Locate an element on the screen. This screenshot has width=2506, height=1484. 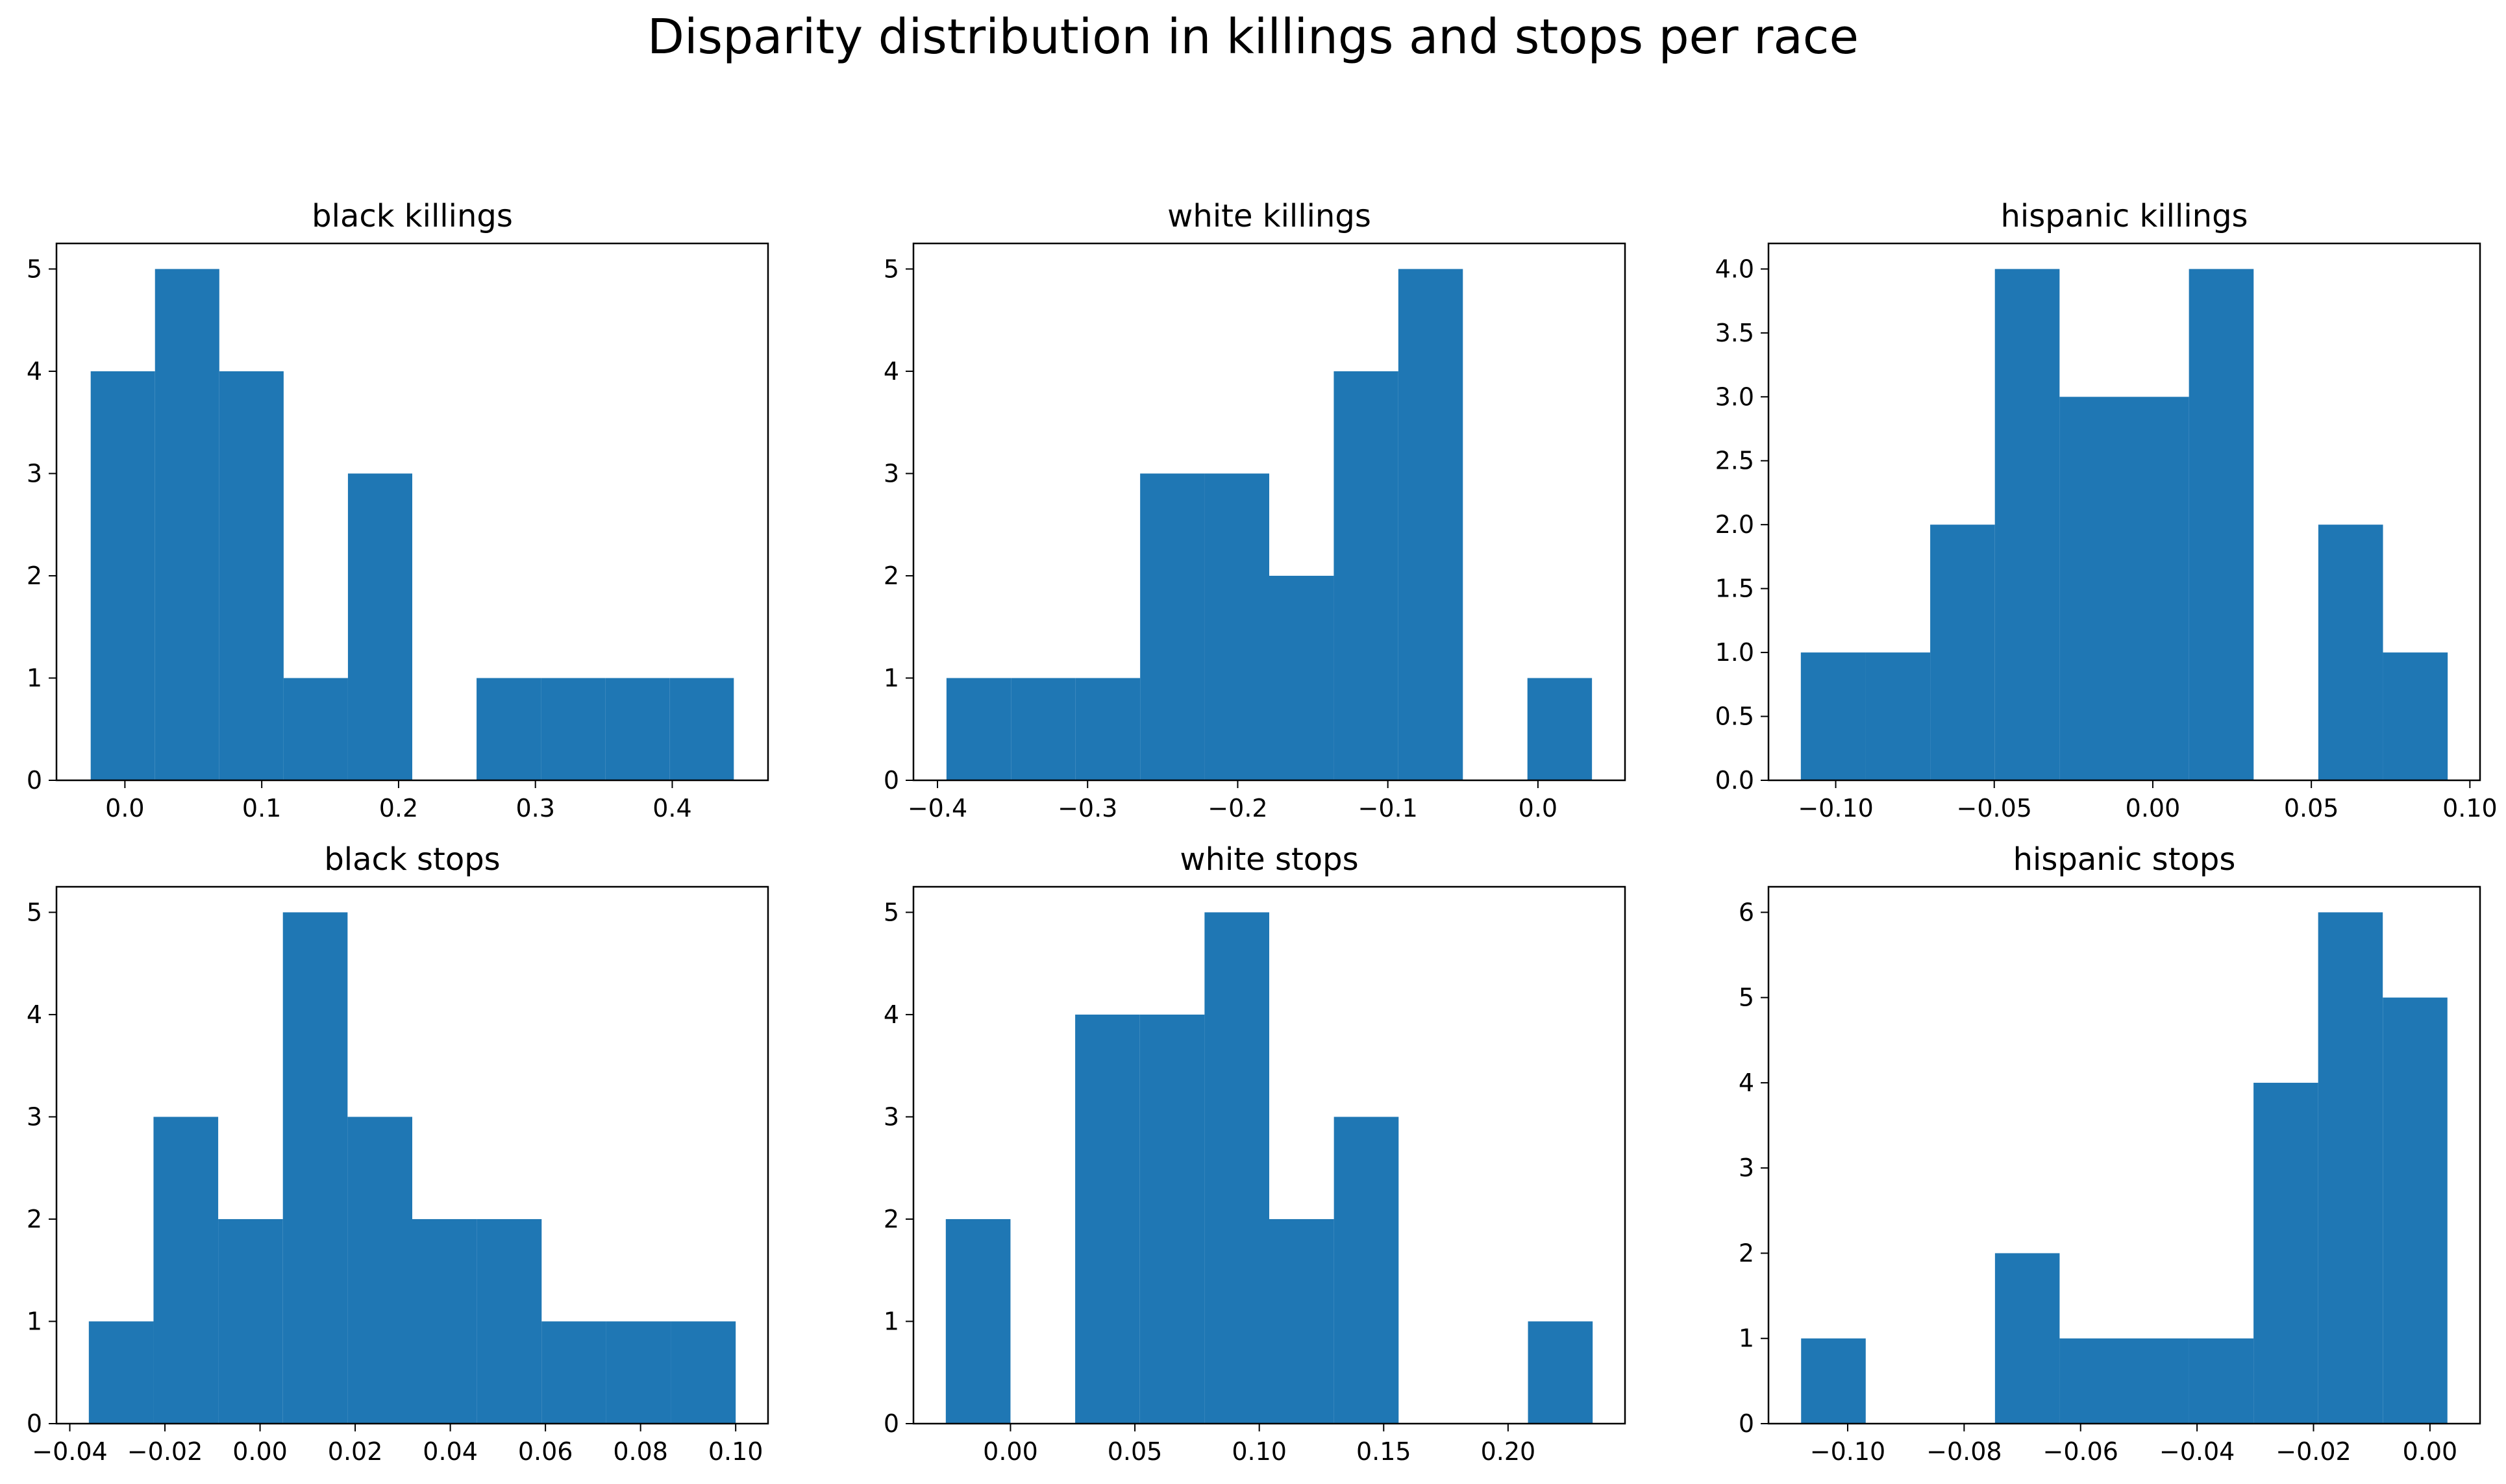
x-tick-label: −0.04 is located at coordinates (69, 1451).